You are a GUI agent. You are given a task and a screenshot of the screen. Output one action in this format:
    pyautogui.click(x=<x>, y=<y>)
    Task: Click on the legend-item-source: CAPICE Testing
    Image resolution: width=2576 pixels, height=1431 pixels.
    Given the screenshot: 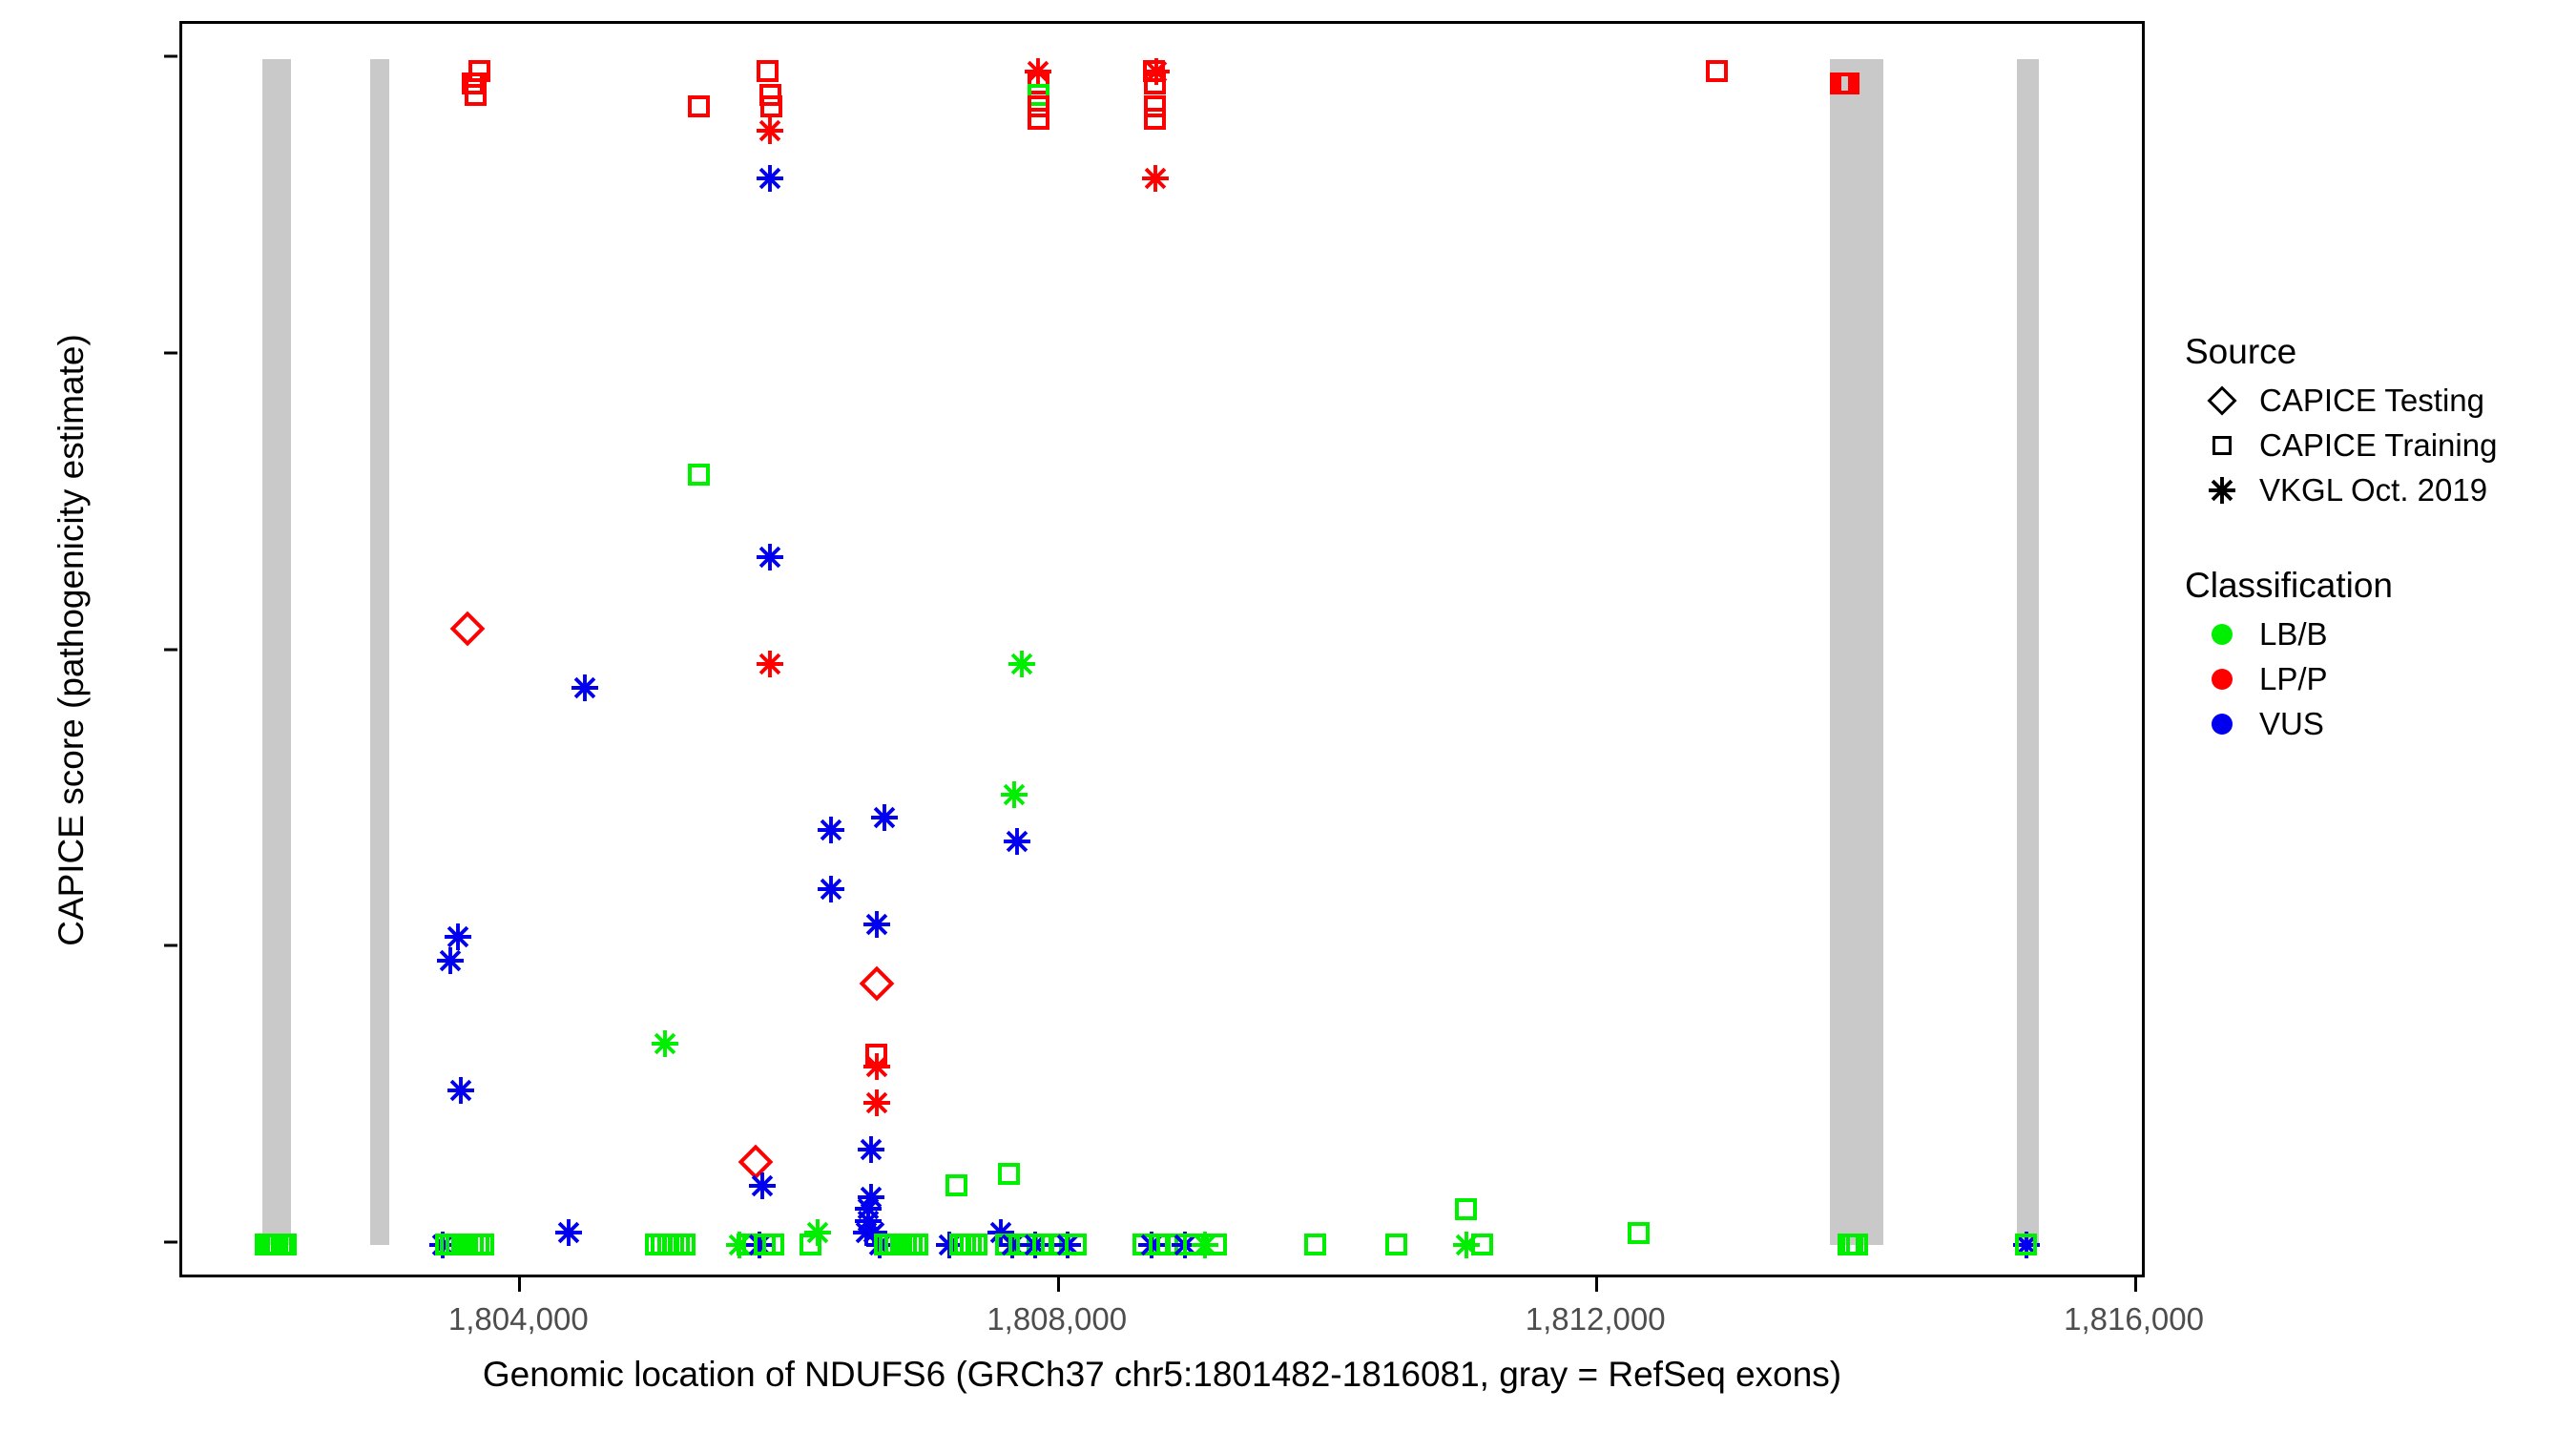 What is the action you would take?
    pyautogui.click(x=2375, y=401)
    